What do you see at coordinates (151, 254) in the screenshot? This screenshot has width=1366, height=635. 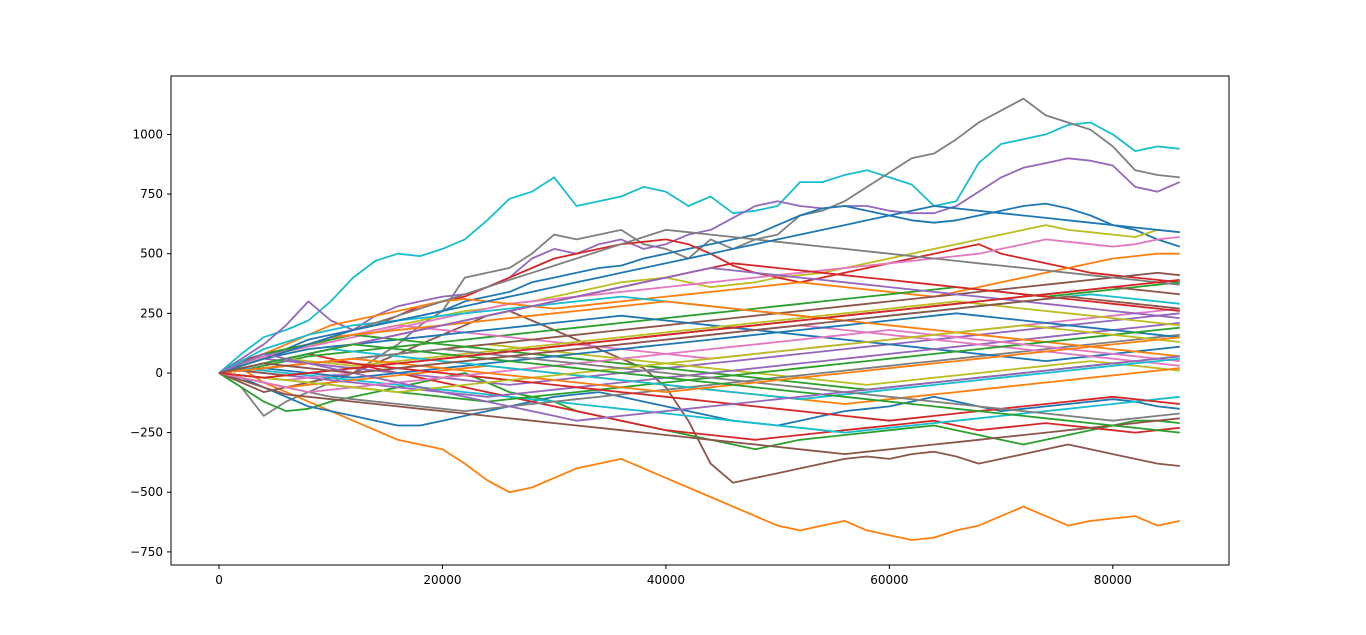 I see `y-tick-label: 500` at bounding box center [151, 254].